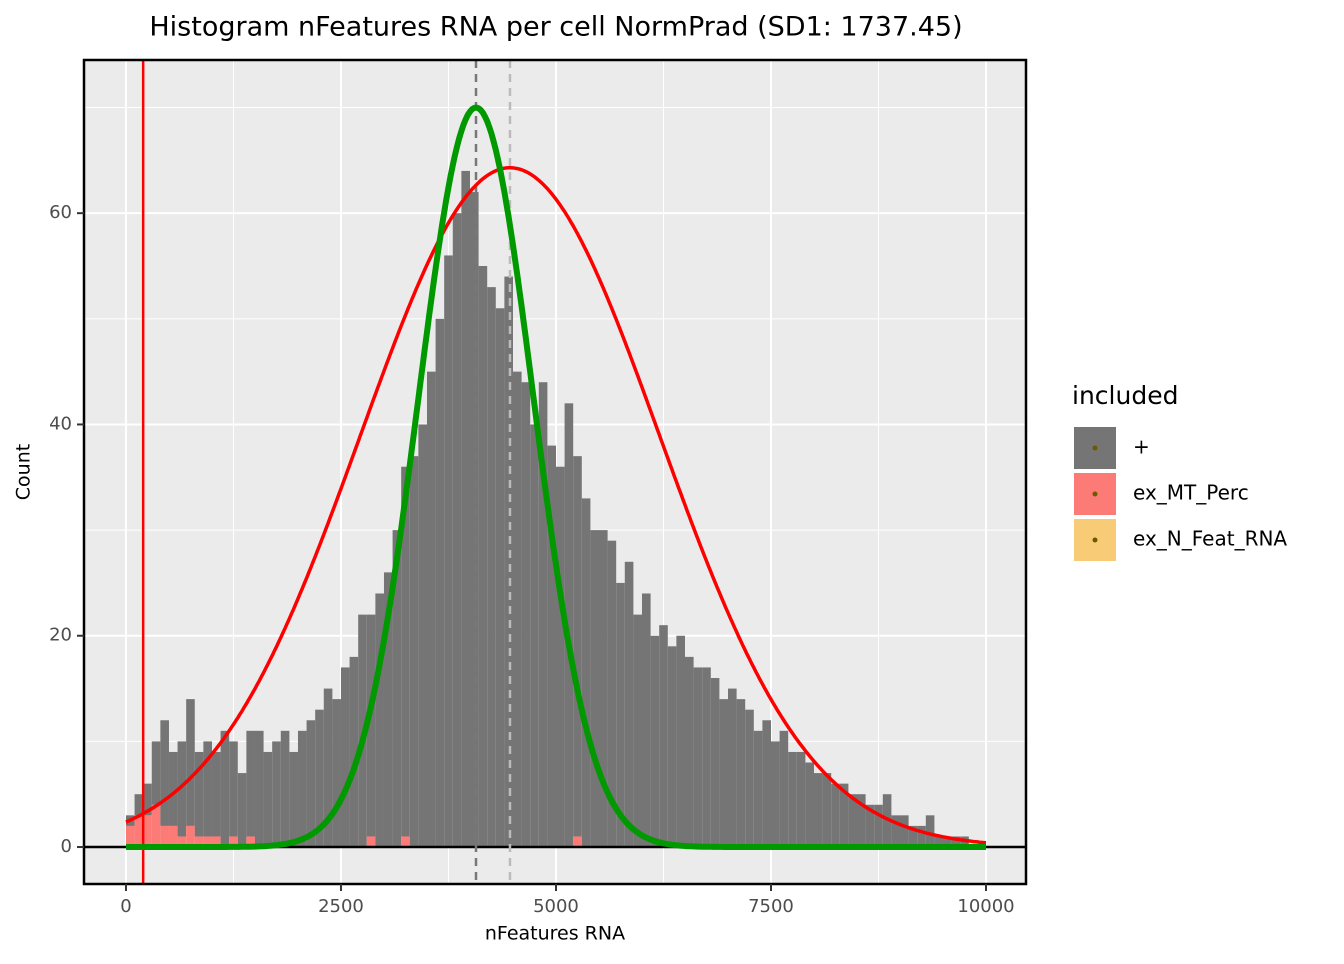 This screenshot has width=1344, height=964. I want to click on y-tick-label: 20, so click(60, 635).